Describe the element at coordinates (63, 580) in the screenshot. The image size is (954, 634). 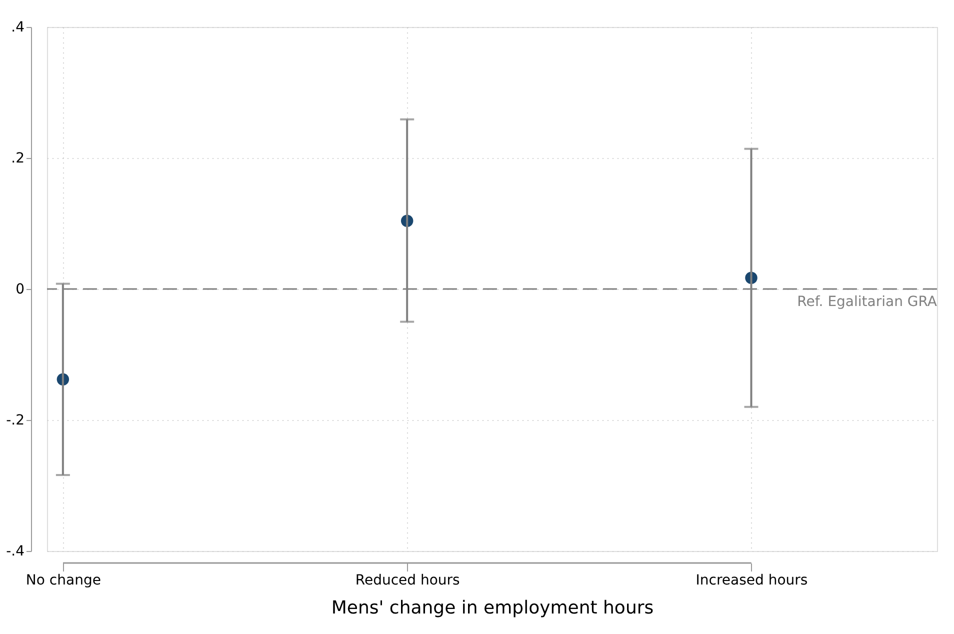
I see `x-tick-label: No change` at that location.